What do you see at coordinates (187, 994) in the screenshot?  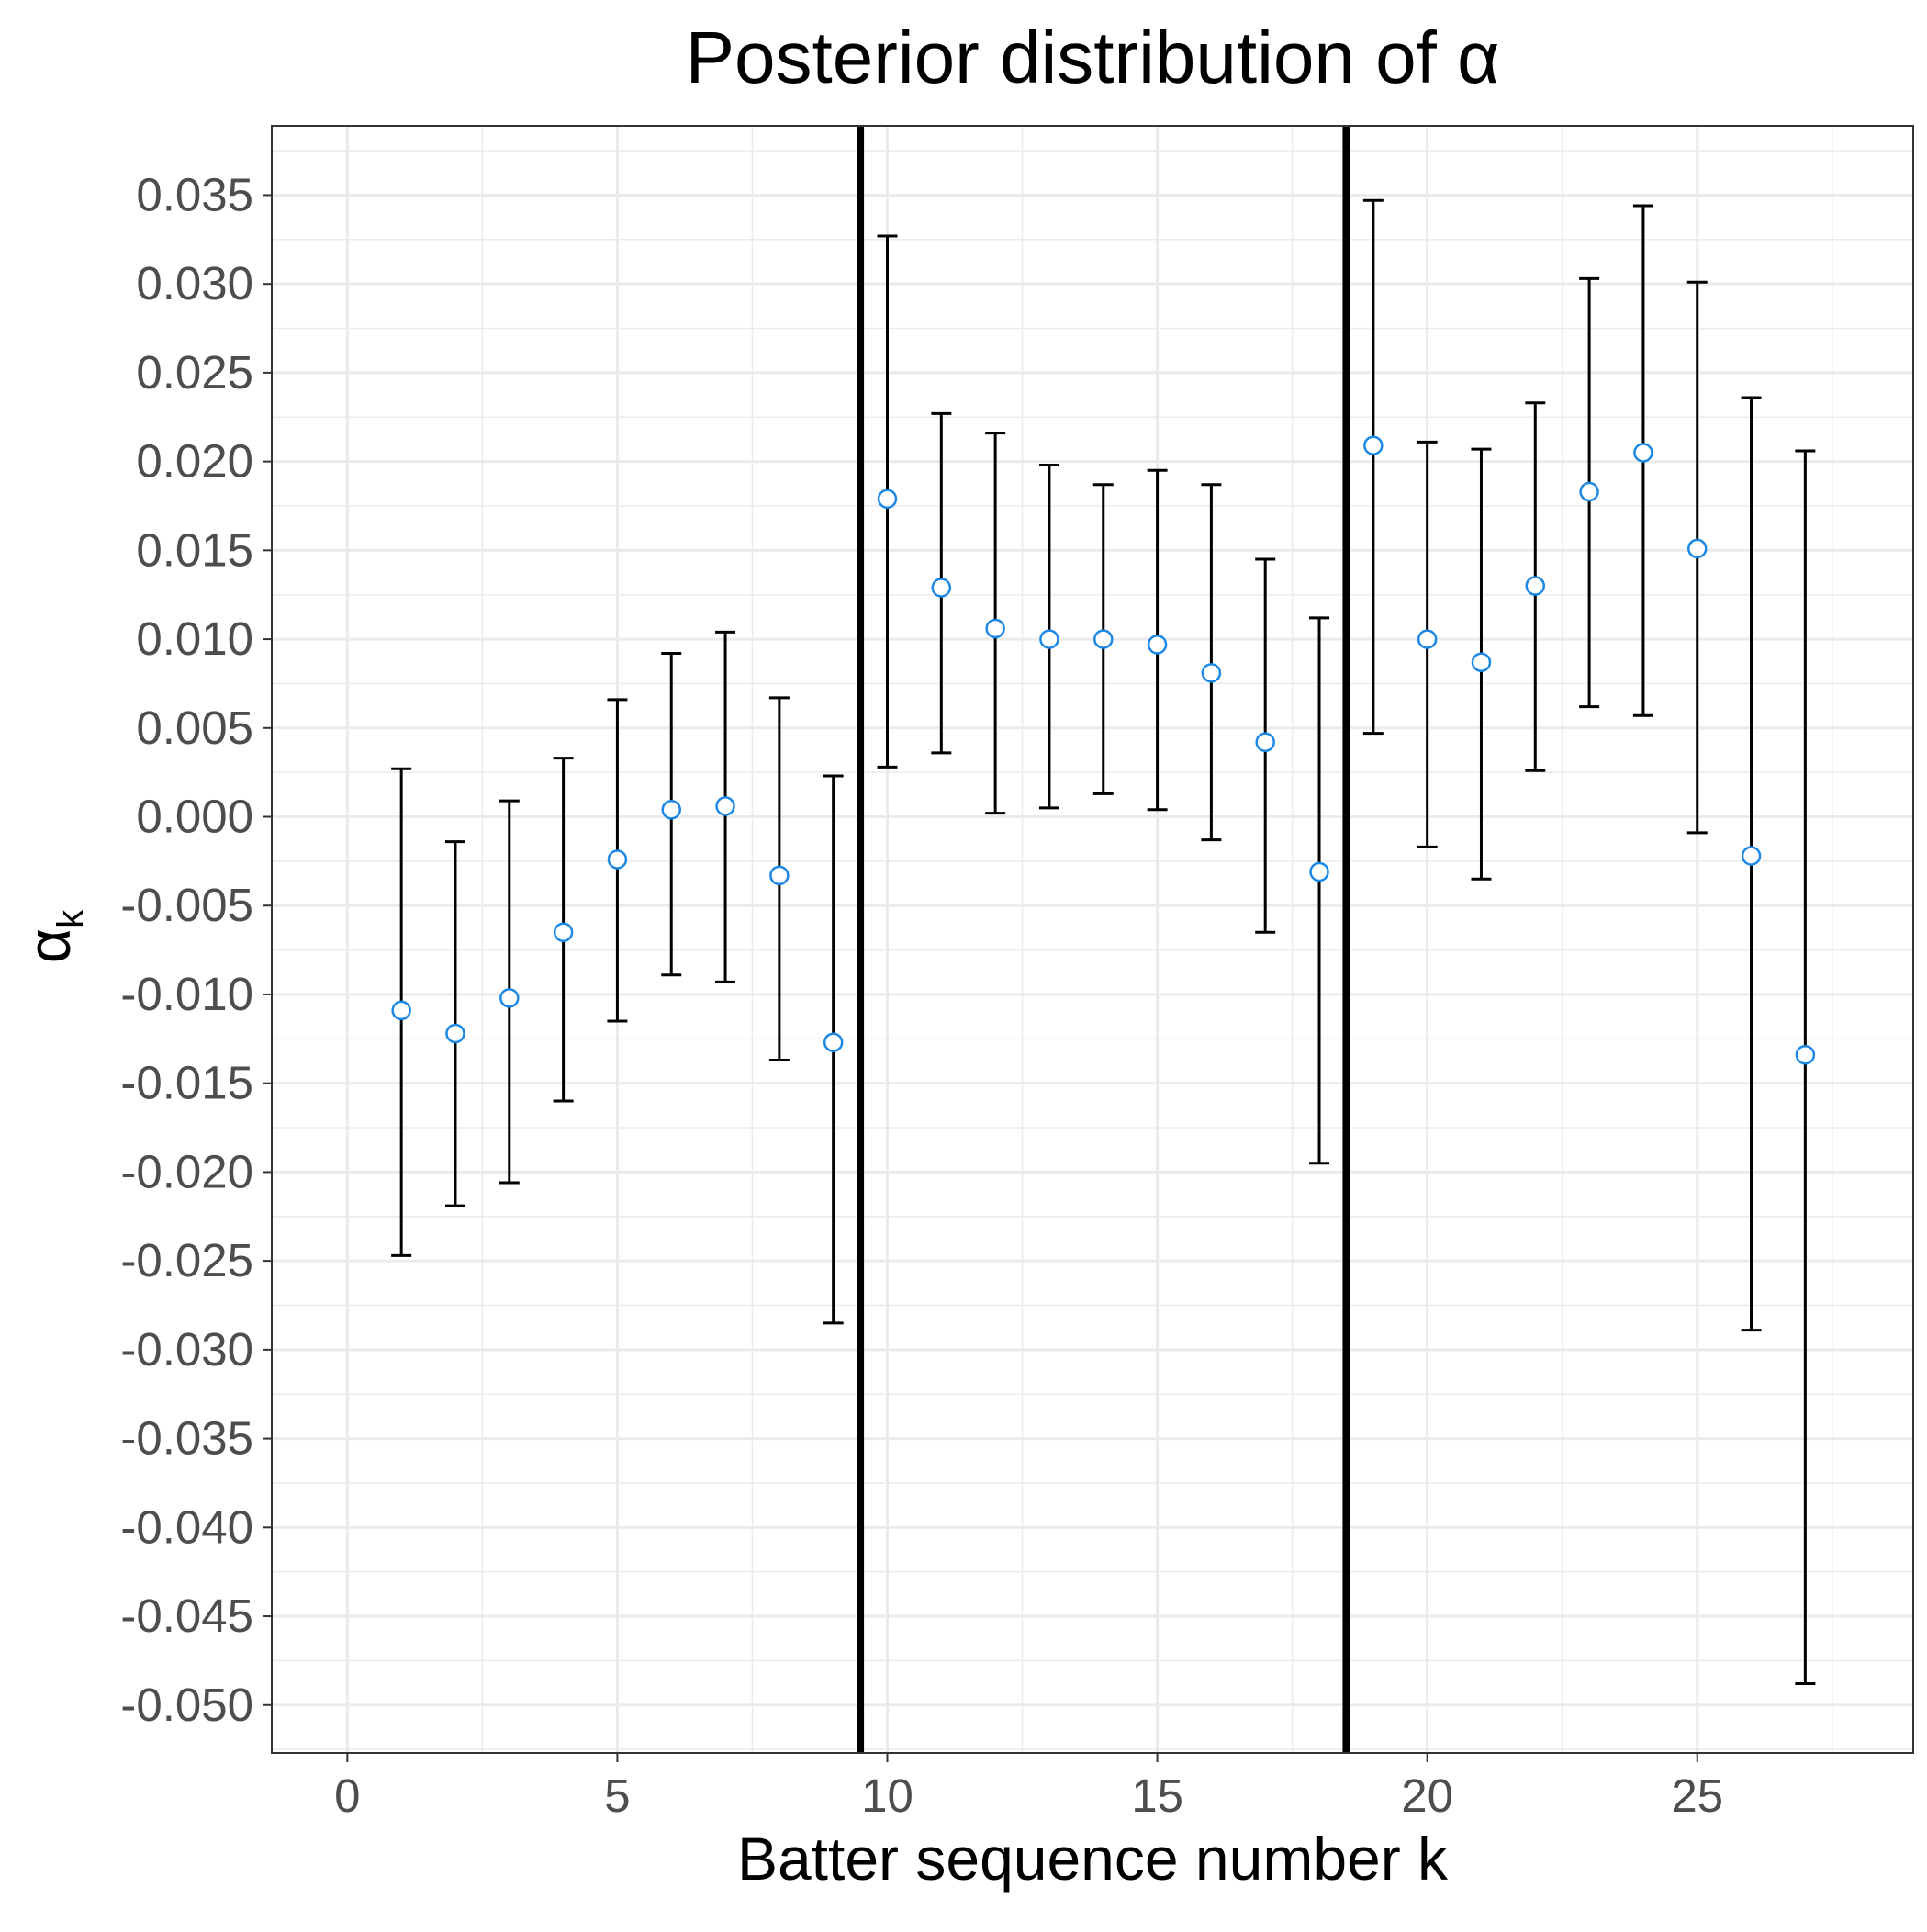 I see `y-tick-label: -0.010` at bounding box center [187, 994].